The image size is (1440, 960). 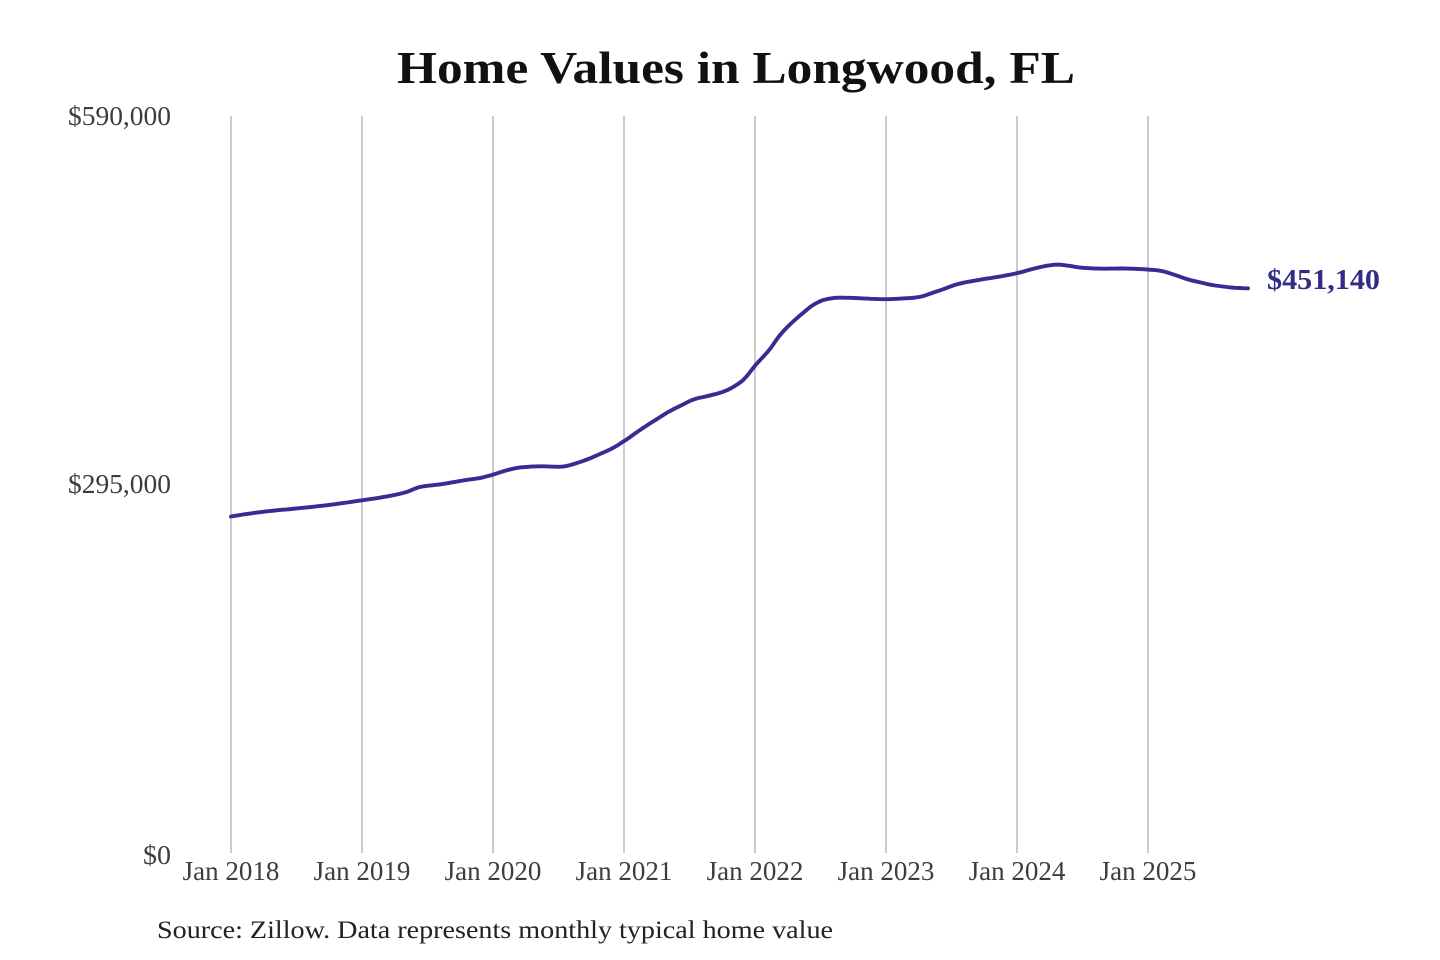 I want to click on svg-text: Jan 2019, so click(x=362, y=871).